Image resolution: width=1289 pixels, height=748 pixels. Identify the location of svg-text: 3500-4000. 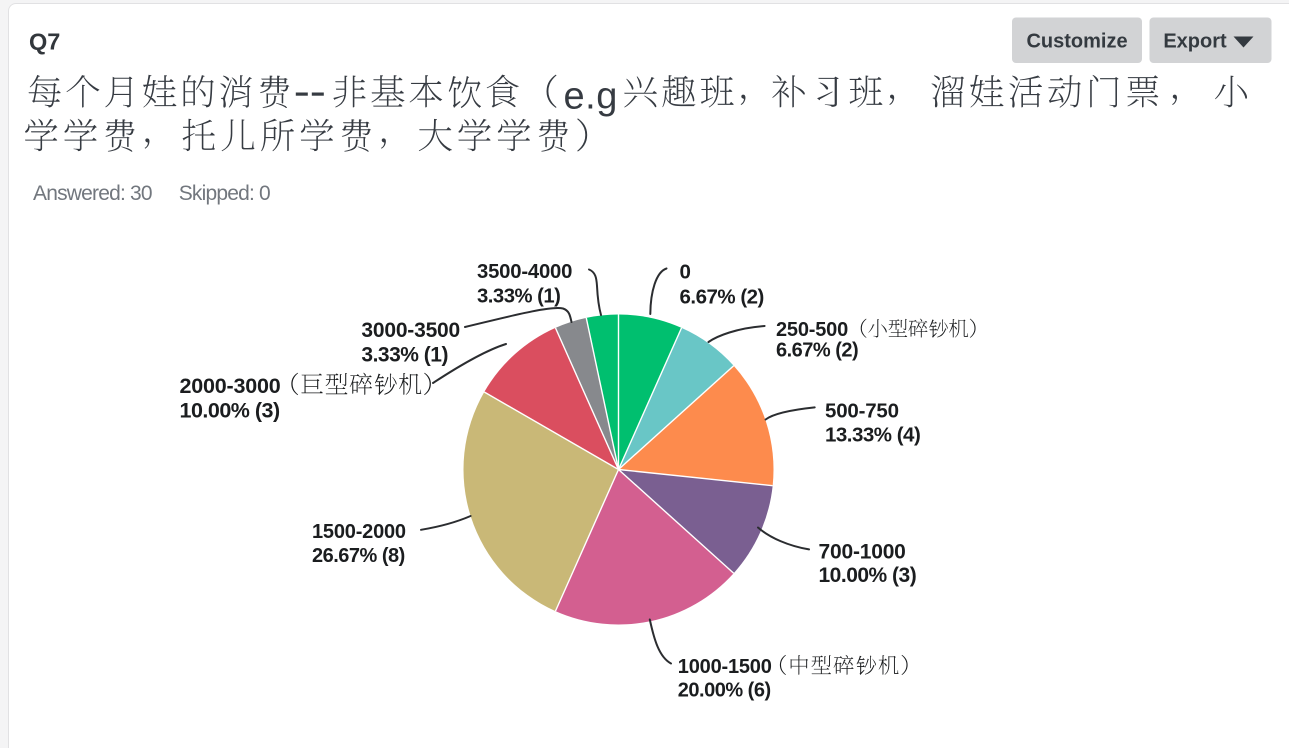
(524, 272).